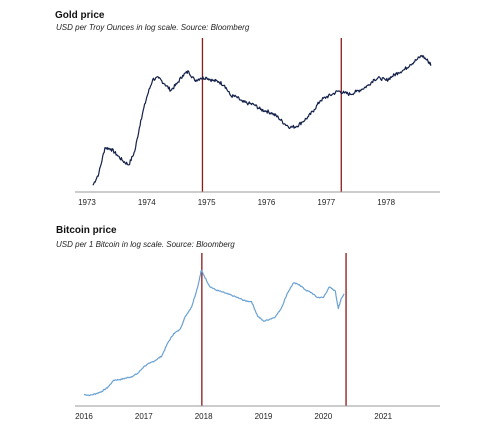 This screenshot has height=434, width=482. Describe the element at coordinates (86, 230) in the screenshot. I see `bitcoin-chart-title: Bitcoin price` at that location.